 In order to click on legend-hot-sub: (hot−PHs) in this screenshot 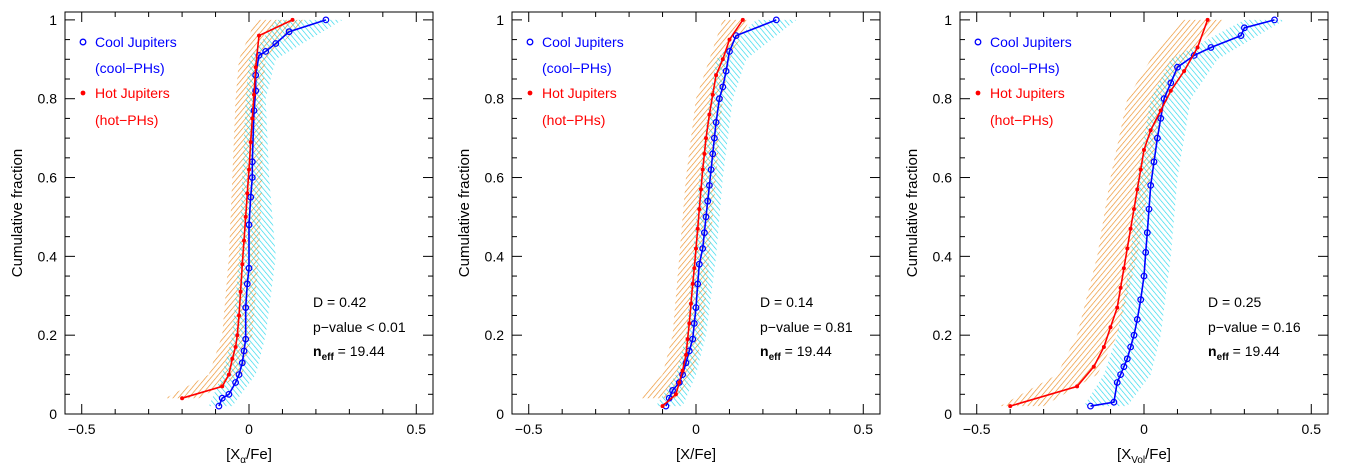, I will do `click(126, 120)`.